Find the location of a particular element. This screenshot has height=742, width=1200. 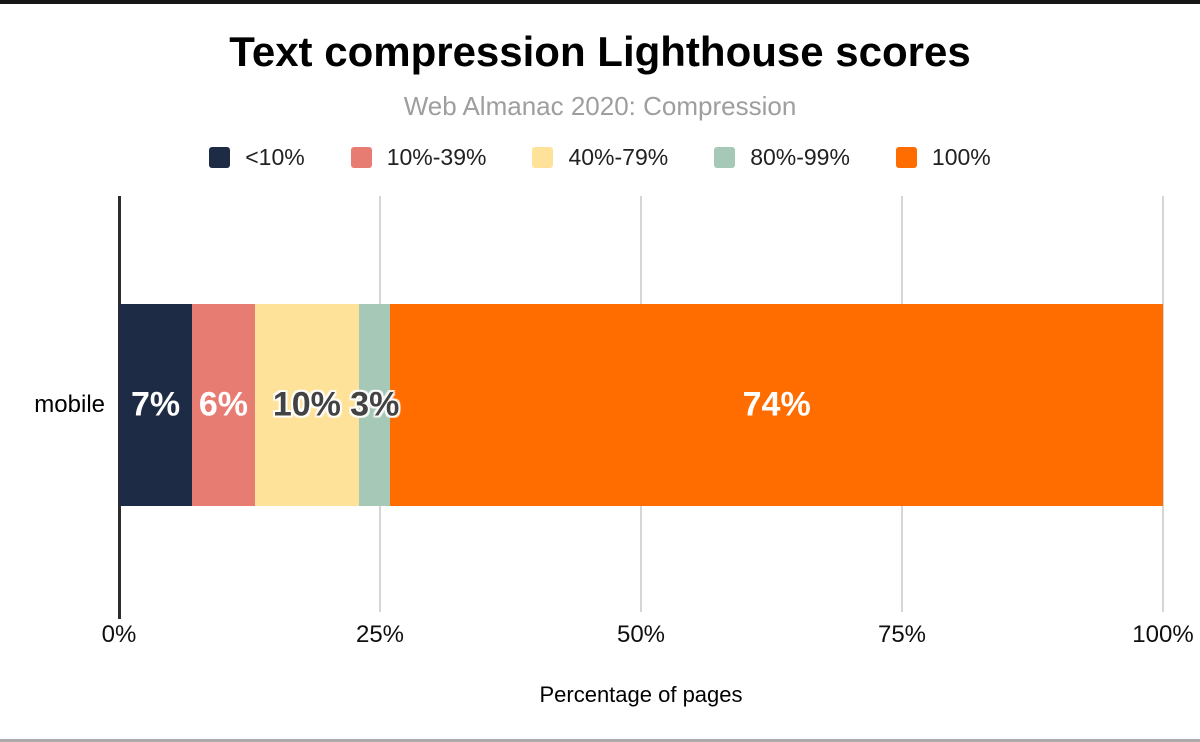

legend-item-2: 40%-79% is located at coordinates (600, 157).